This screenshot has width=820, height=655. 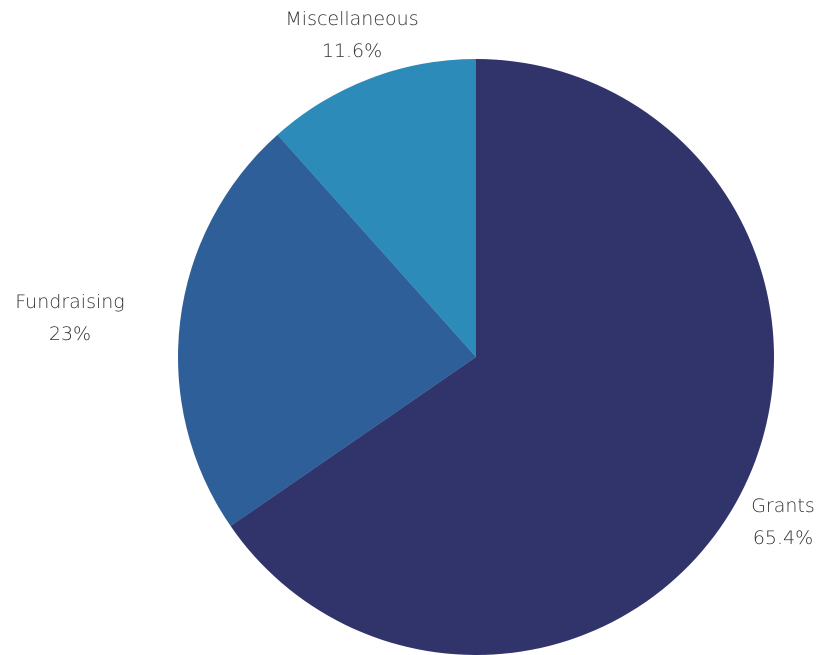 What do you see at coordinates (783, 538) in the screenshot?
I see `slice-value-grants: 65.4%` at bounding box center [783, 538].